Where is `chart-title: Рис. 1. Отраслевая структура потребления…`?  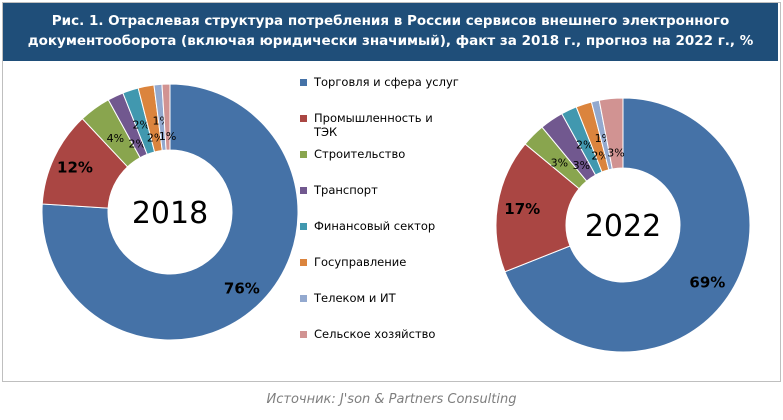
chart-title: Рис. 1. Отраслевая структура потребления… is located at coordinates (390, 32).